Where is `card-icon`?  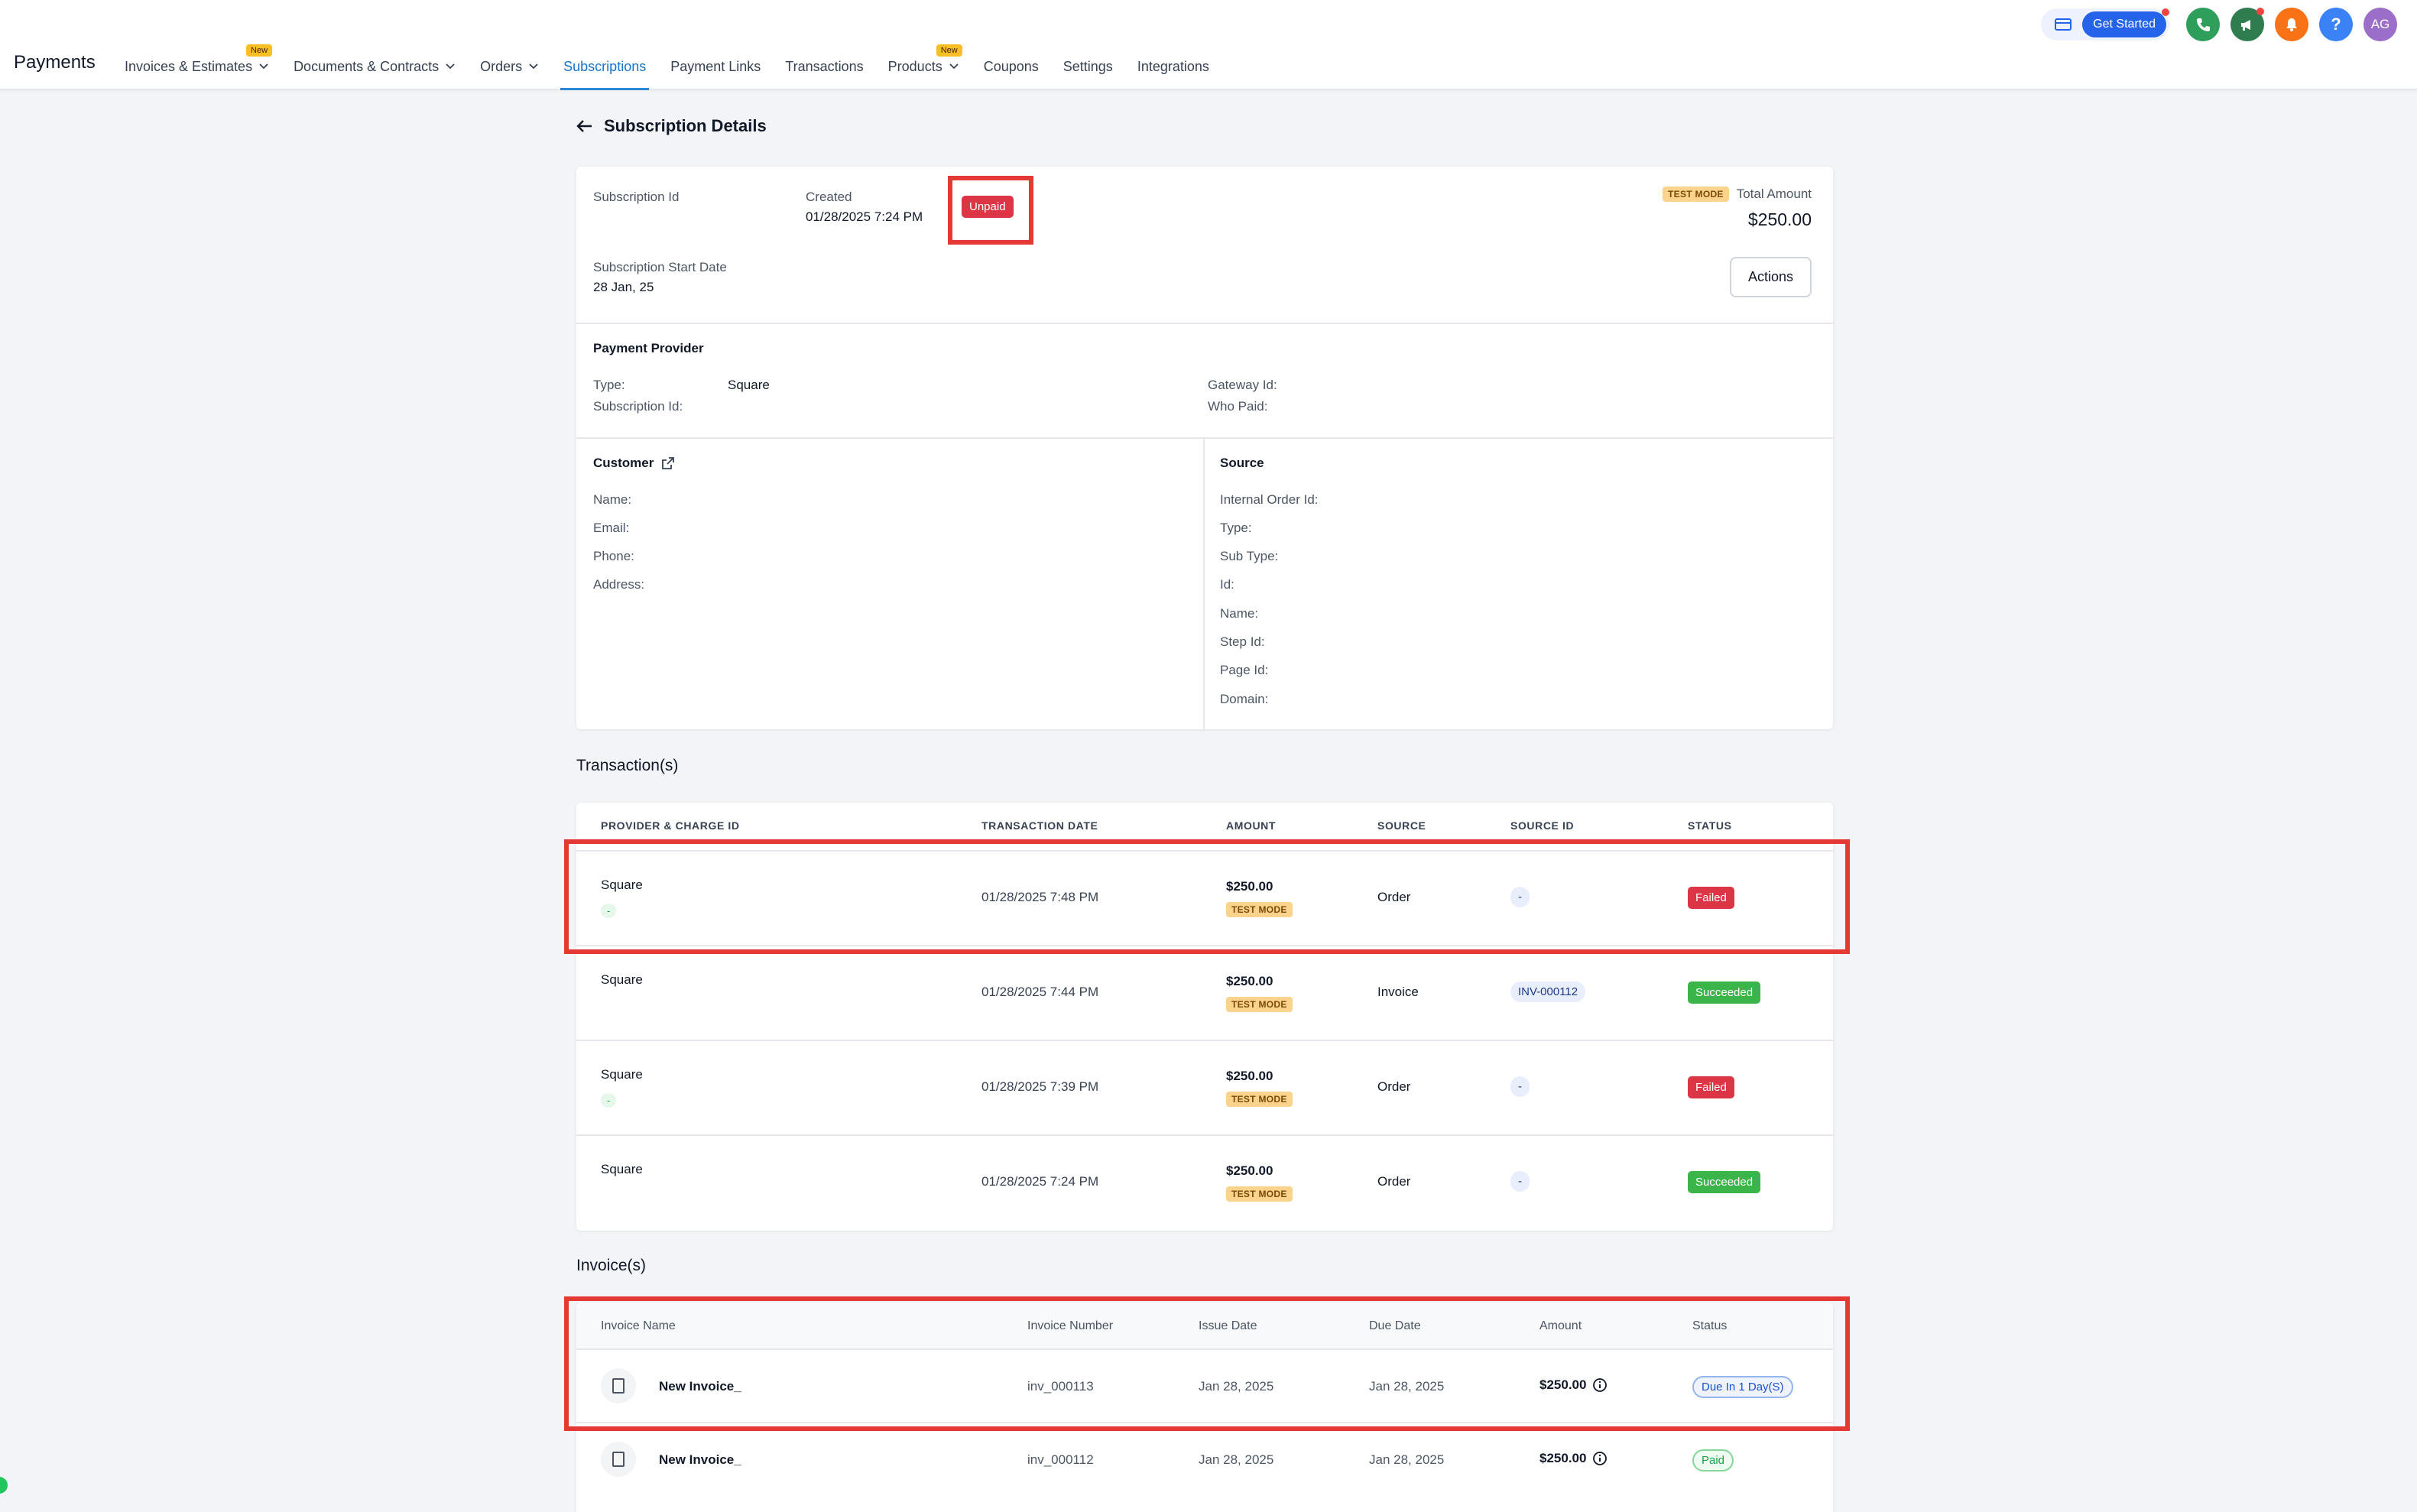 card-icon is located at coordinates (2063, 24).